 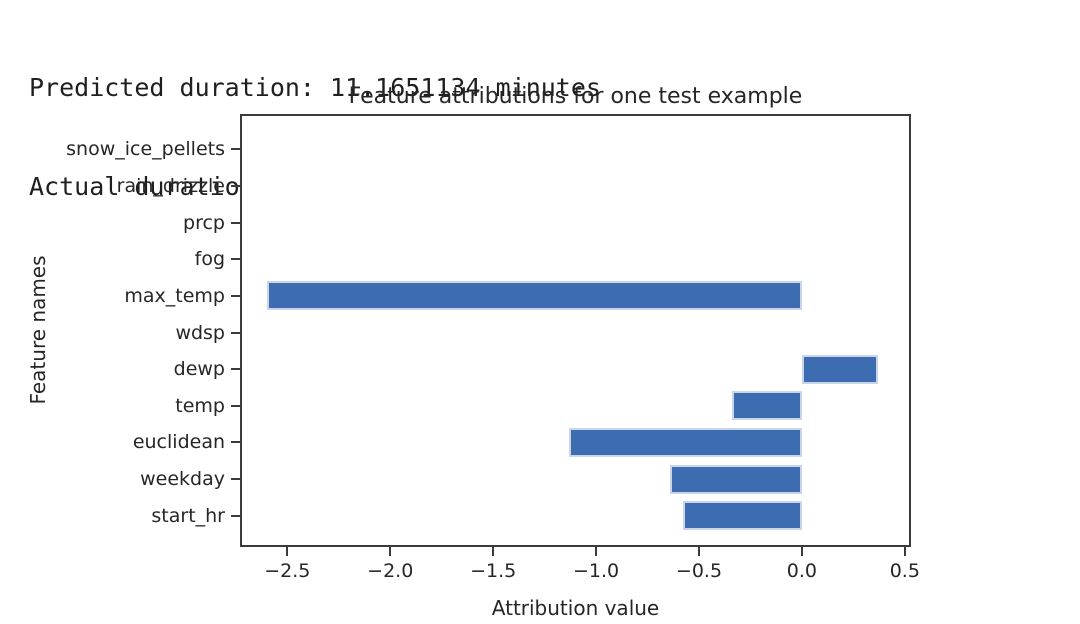 I want to click on y-tick-label: rain_drizzle, so click(x=170, y=185).